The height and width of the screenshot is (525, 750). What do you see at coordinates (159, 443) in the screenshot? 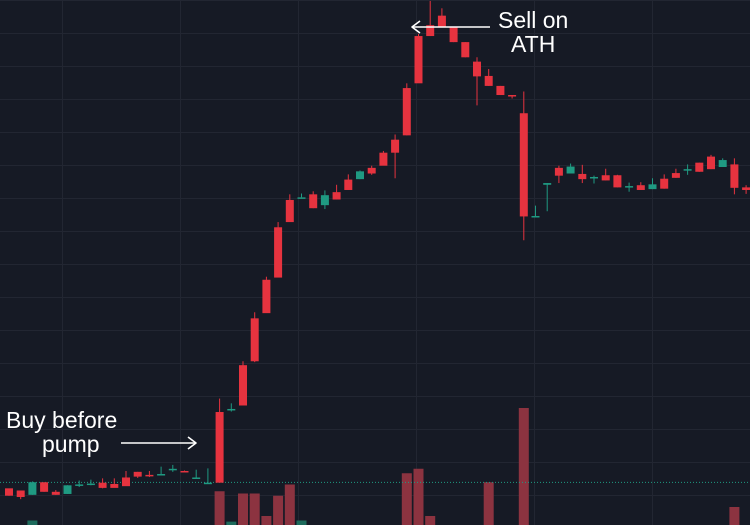
I see `arrow-to-buy-candle` at bounding box center [159, 443].